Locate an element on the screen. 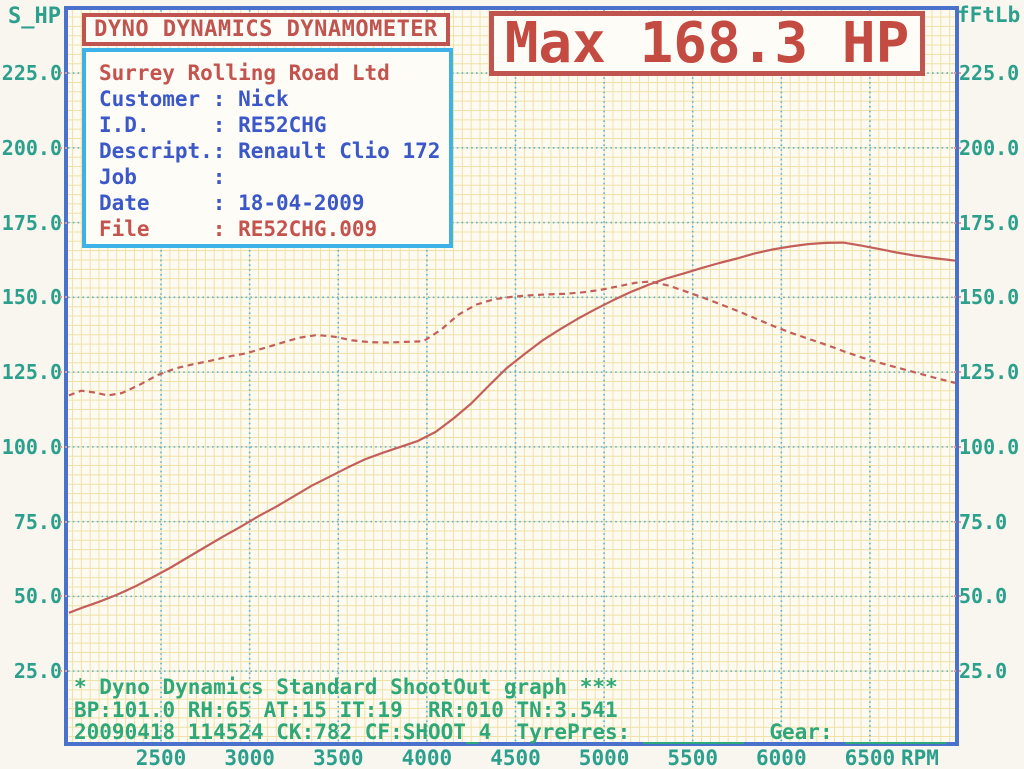 Image resolution: width=1024 pixels, height=769 pixels. y-axis-label-right: 100.0 is located at coordinates (989, 446).